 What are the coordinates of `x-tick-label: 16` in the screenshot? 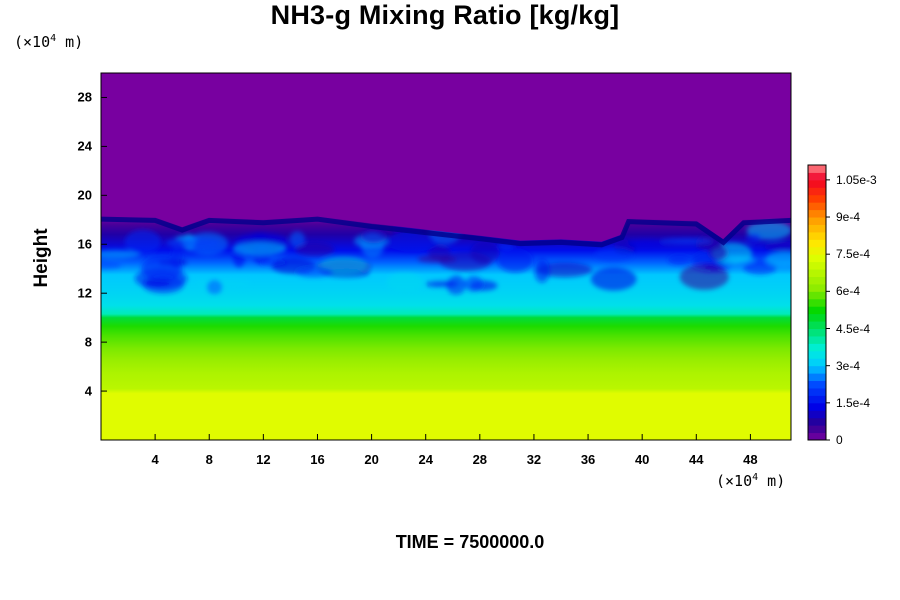 It's located at (317, 459).